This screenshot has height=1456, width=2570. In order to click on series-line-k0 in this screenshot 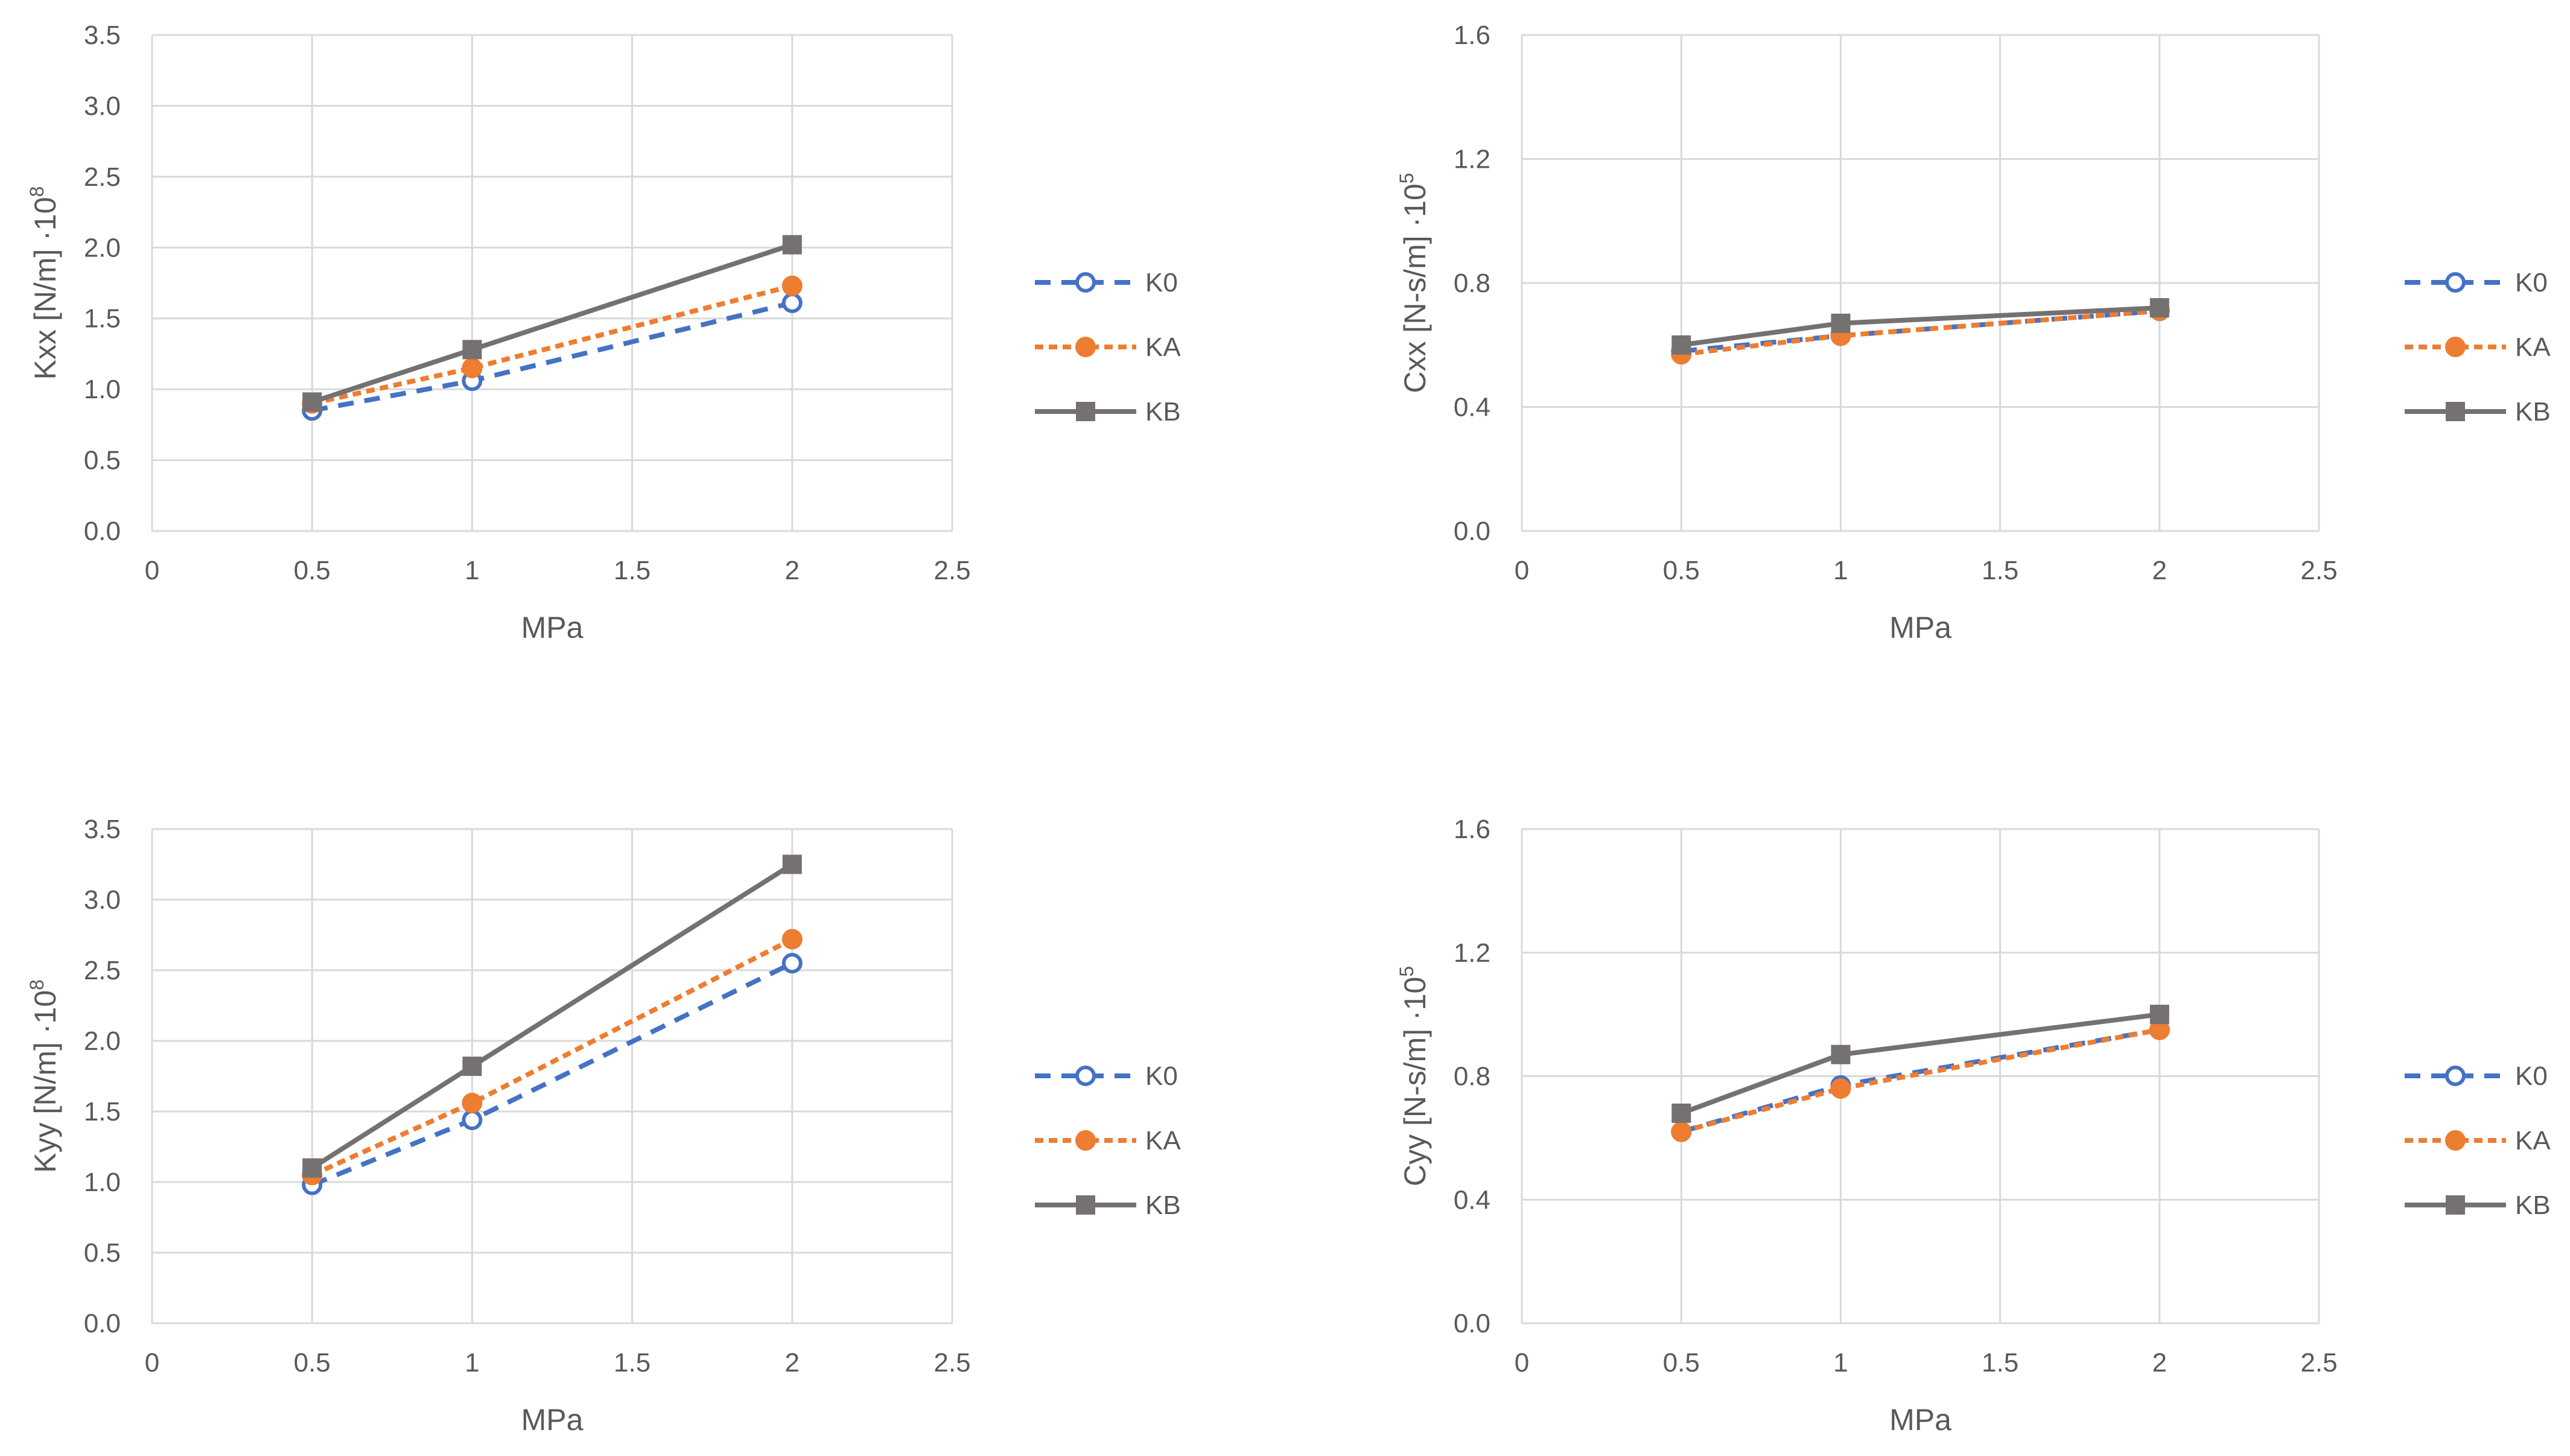, I will do `click(553, 1074)`.